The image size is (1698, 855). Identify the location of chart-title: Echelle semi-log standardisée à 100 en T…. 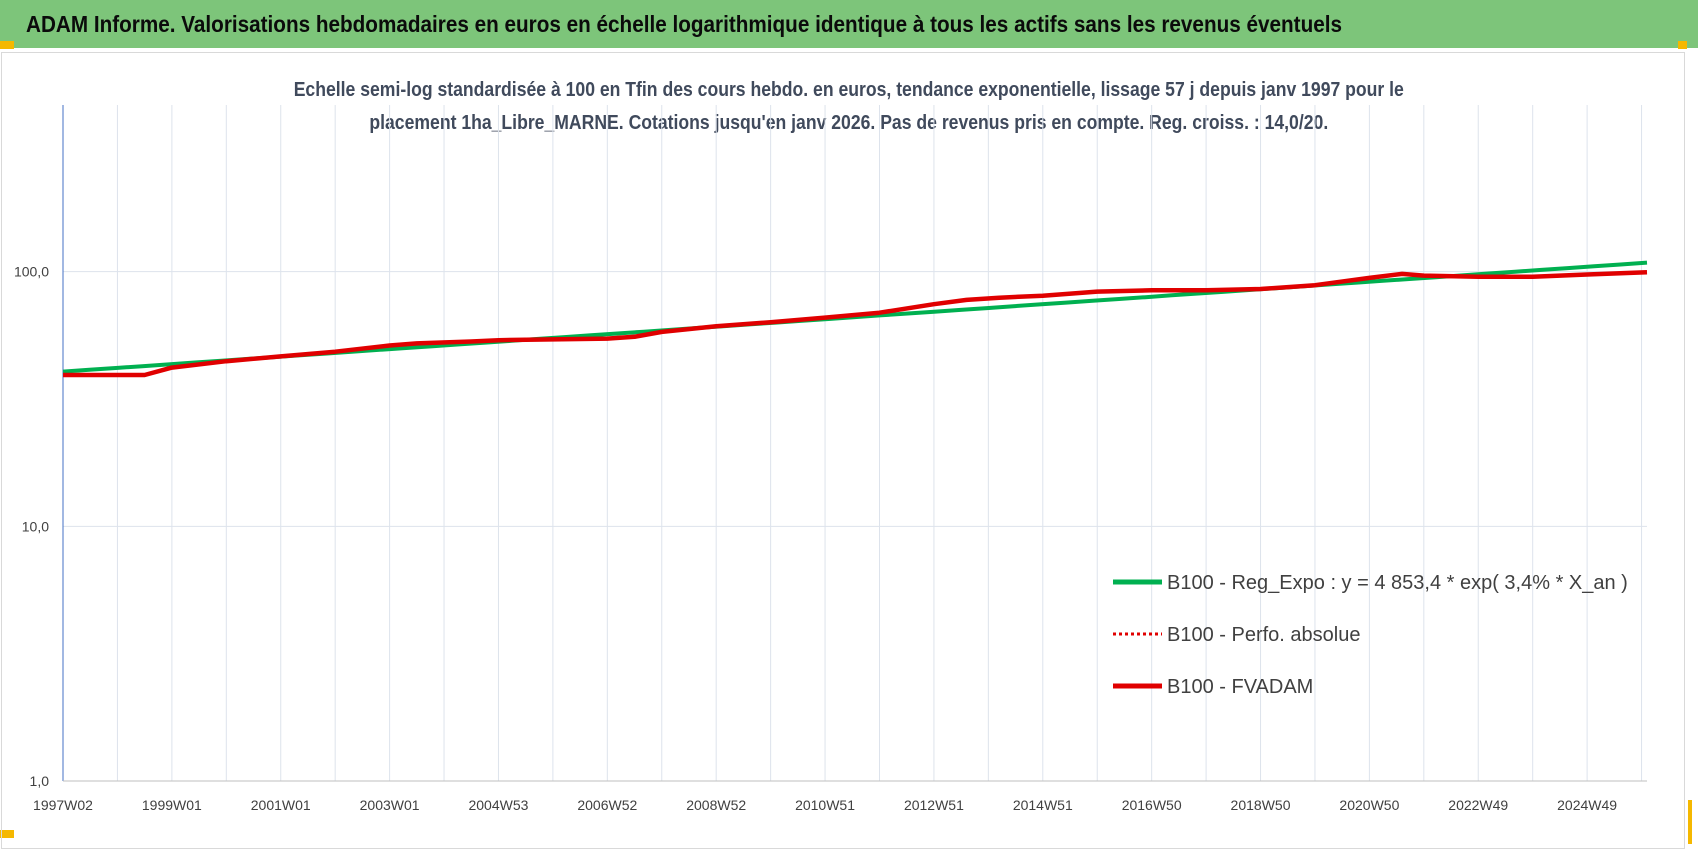
(849, 107).